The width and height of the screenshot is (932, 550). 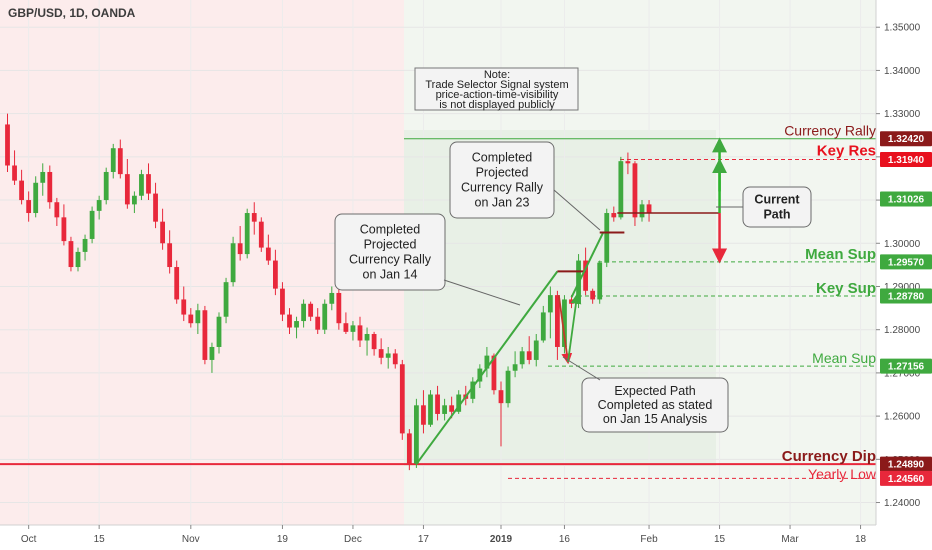 What do you see at coordinates (390, 252) in the screenshot?
I see `callout-jan14-box` at bounding box center [390, 252].